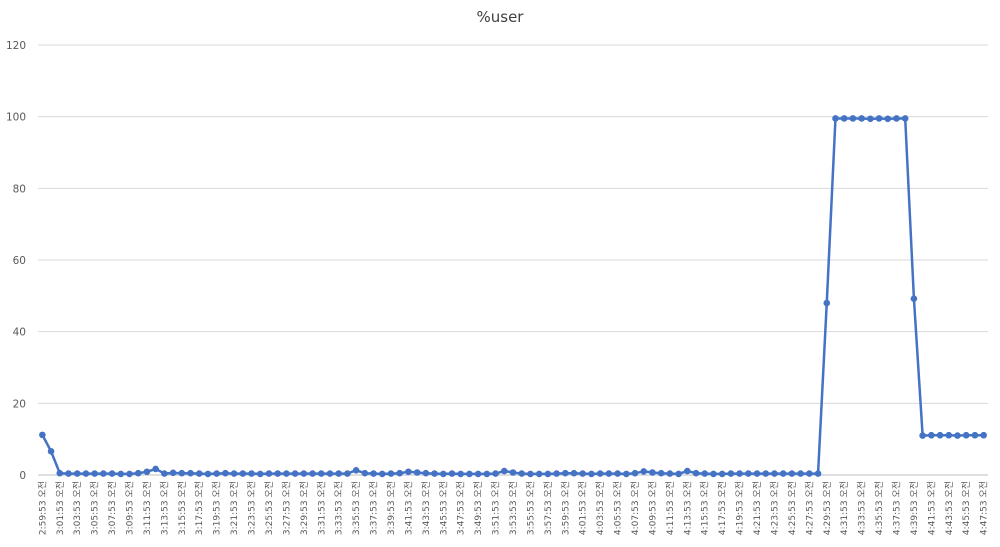  Describe the element at coordinates (966, 508) in the screenshot. I see `x-tick-label: 4:45:53 오전` at that location.